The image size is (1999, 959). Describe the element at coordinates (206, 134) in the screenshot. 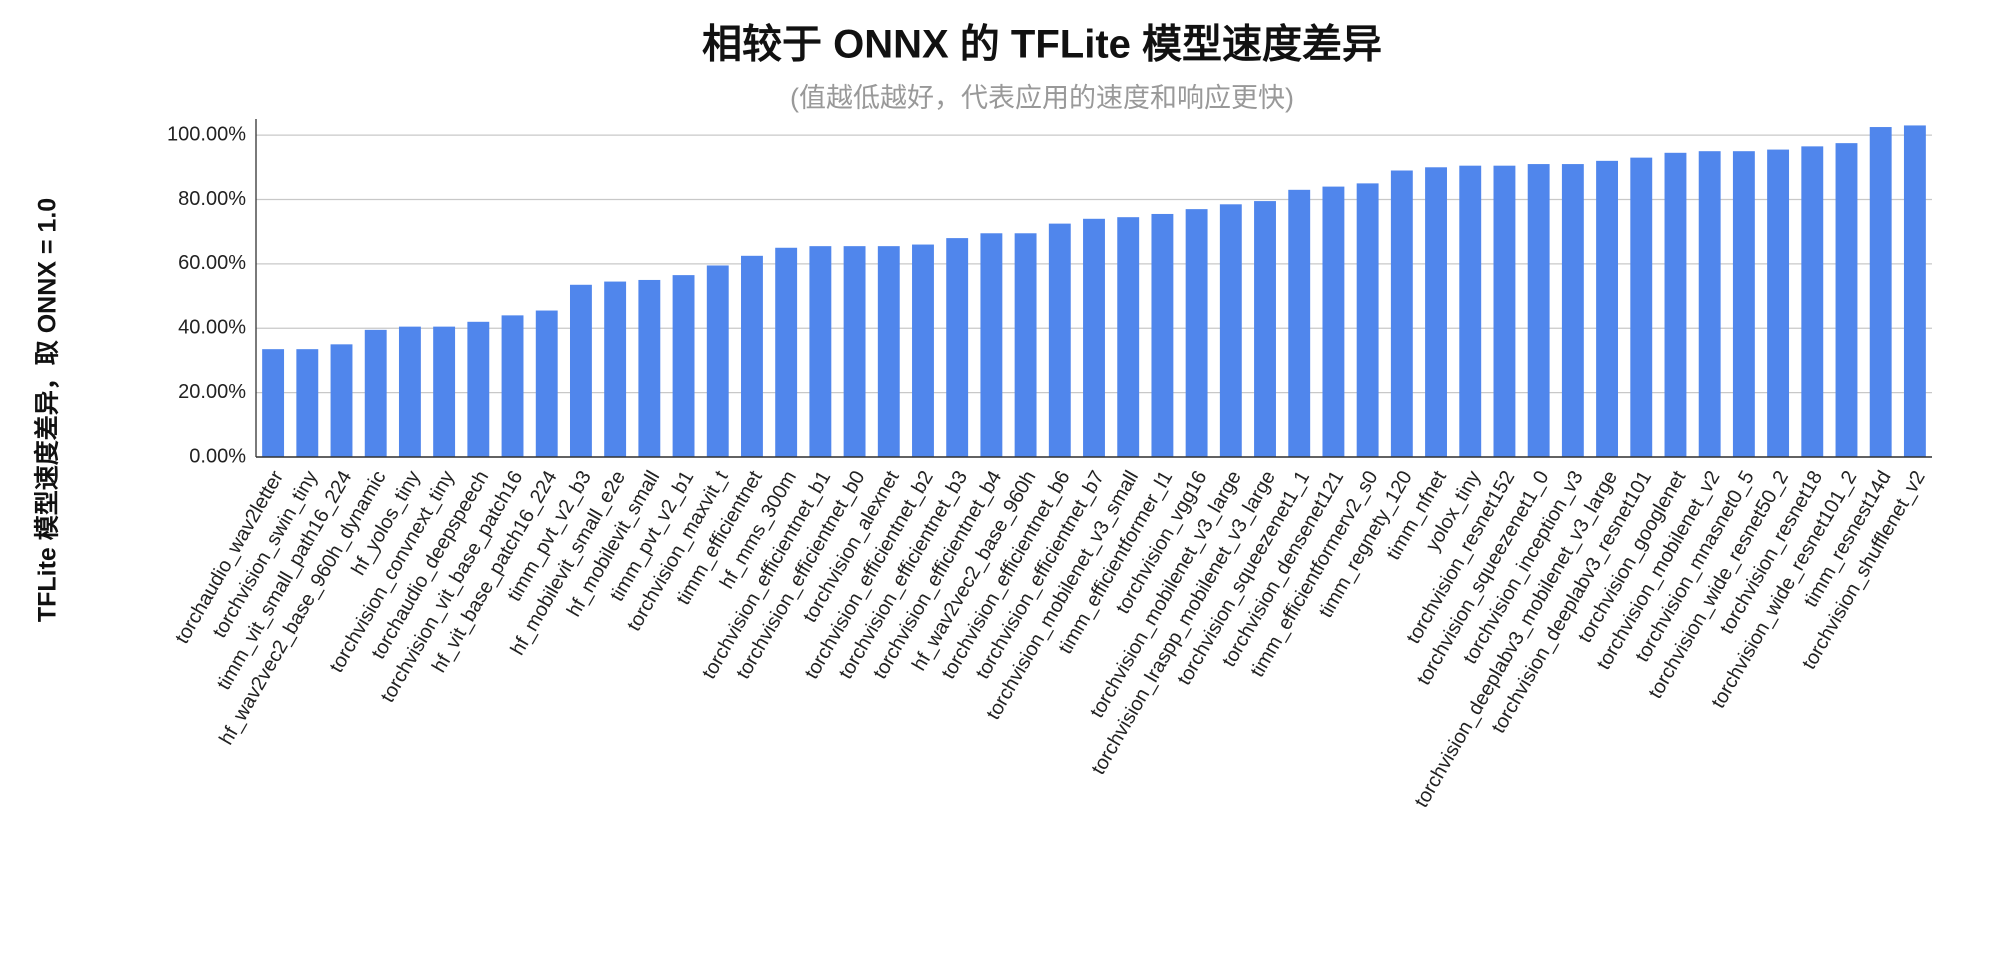

I see `y-tick-label: 100.00%` at that location.